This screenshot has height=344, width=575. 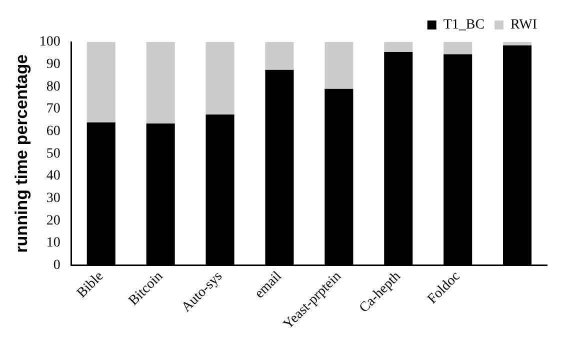 I want to click on y-tick-label: 0, so click(x=56, y=265).